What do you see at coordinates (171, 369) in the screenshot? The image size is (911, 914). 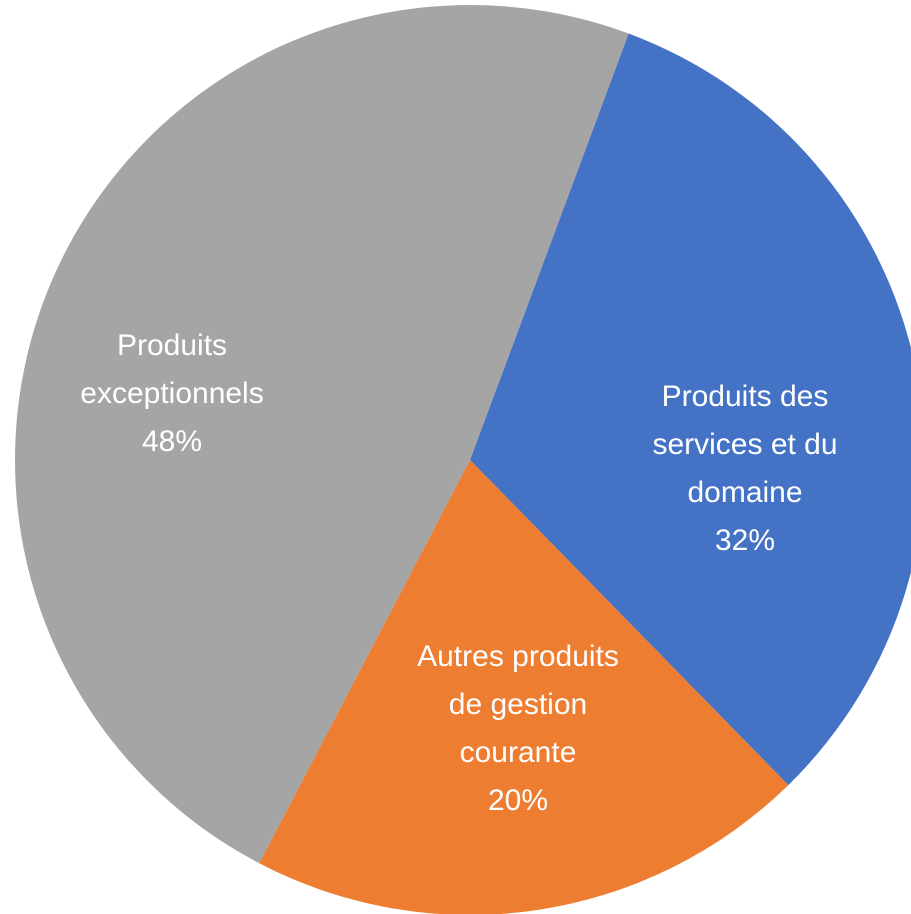 I see `slice-label: Produits exceptionnels` at bounding box center [171, 369].